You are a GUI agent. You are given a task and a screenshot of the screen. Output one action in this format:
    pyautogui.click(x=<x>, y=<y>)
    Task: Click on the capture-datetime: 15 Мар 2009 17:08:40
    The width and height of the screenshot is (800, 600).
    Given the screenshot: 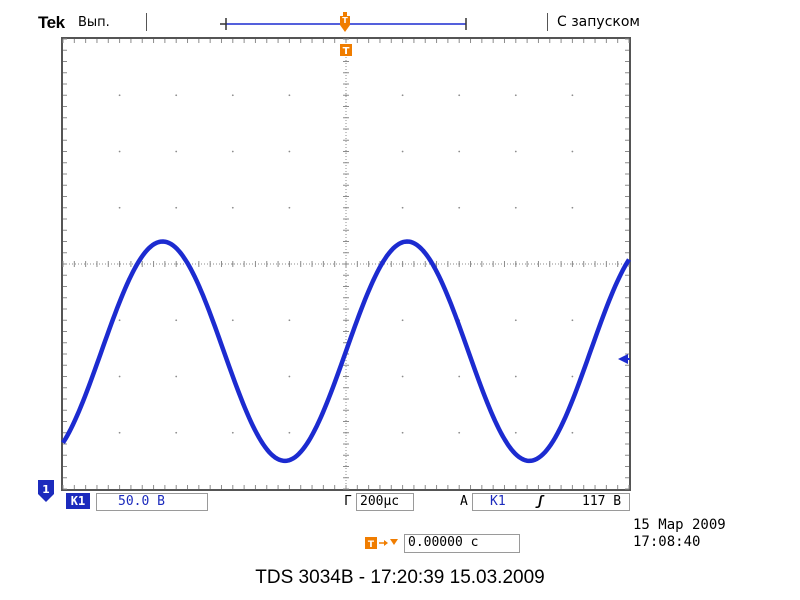 What is the action you would take?
    pyautogui.click(x=679, y=534)
    